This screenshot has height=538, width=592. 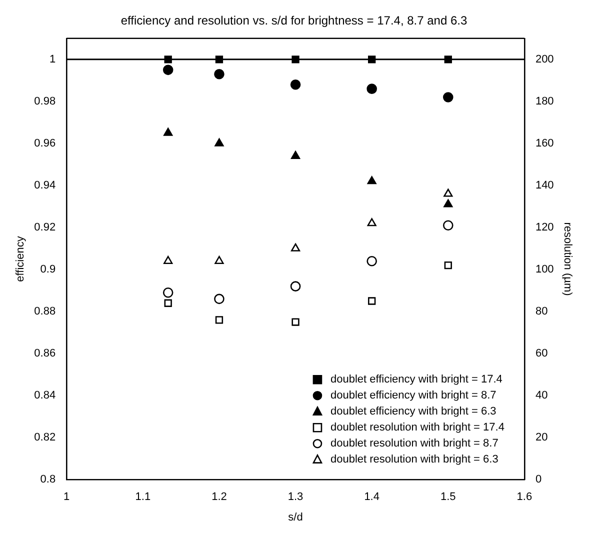 What do you see at coordinates (541, 438) in the screenshot?
I see `y2-tick-label: 20` at bounding box center [541, 438].